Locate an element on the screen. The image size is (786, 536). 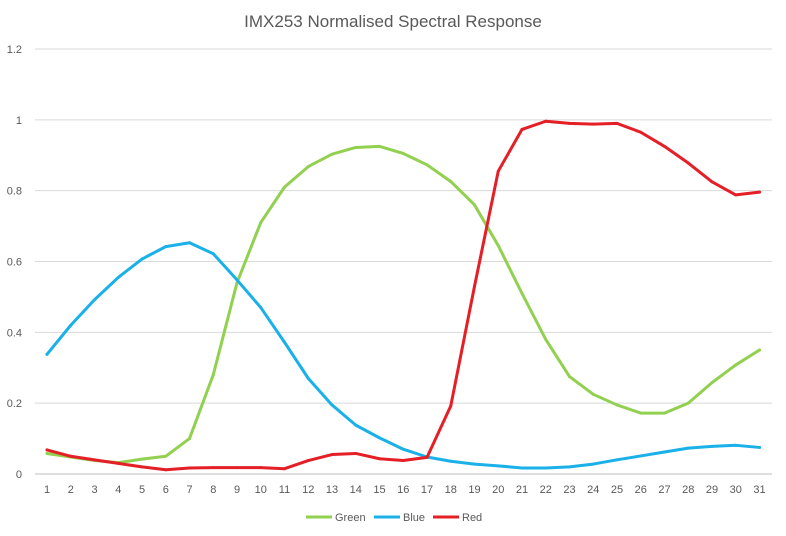
x-tick-label: 20 is located at coordinates (498, 490).